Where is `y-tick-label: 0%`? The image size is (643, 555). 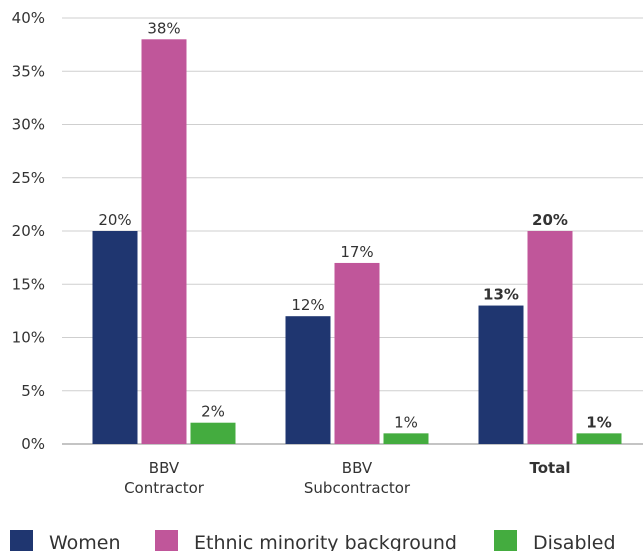 y-tick-label: 0% is located at coordinates (33, 444).